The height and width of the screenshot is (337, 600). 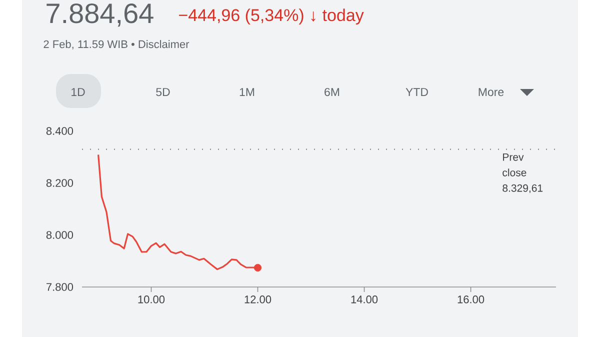 I want to click on ref-line-label: Prev close 8.329,61, so click(x=522, y=174).